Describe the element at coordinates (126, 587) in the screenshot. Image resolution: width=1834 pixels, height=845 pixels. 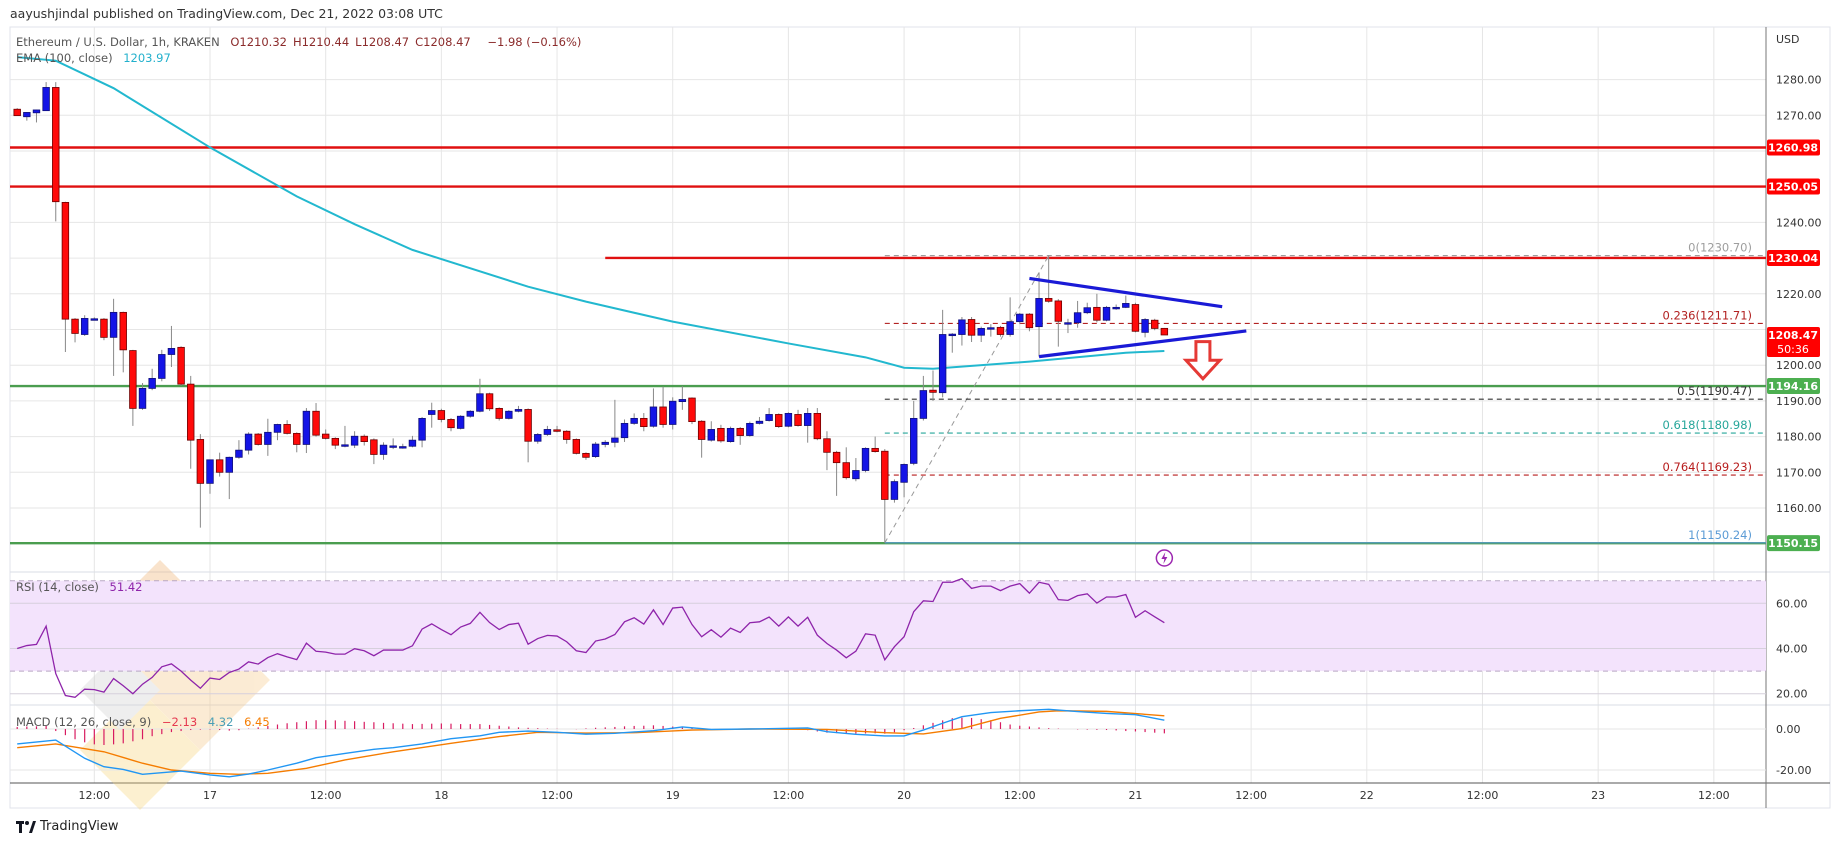
I see `rsi-value: 51.42` at that location.